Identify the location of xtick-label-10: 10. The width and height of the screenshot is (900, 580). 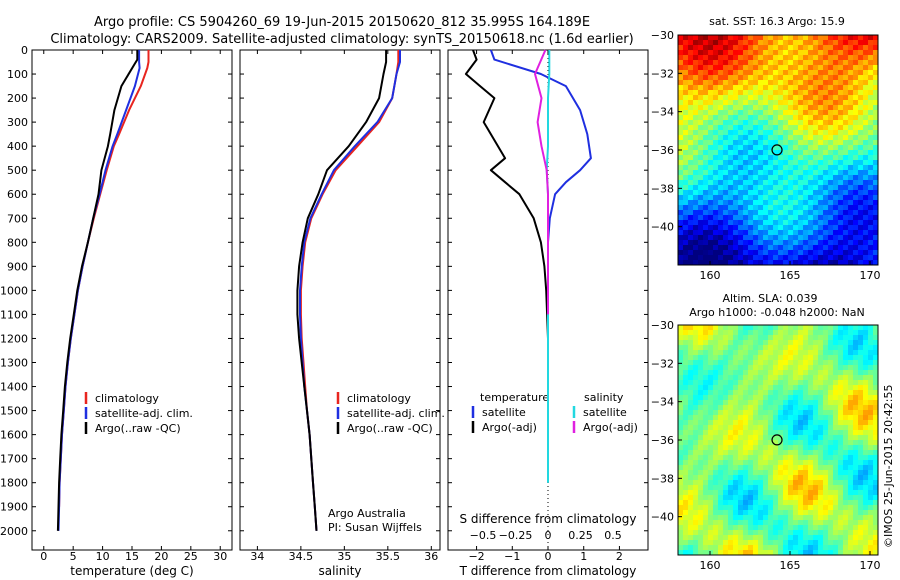
(103, 556).